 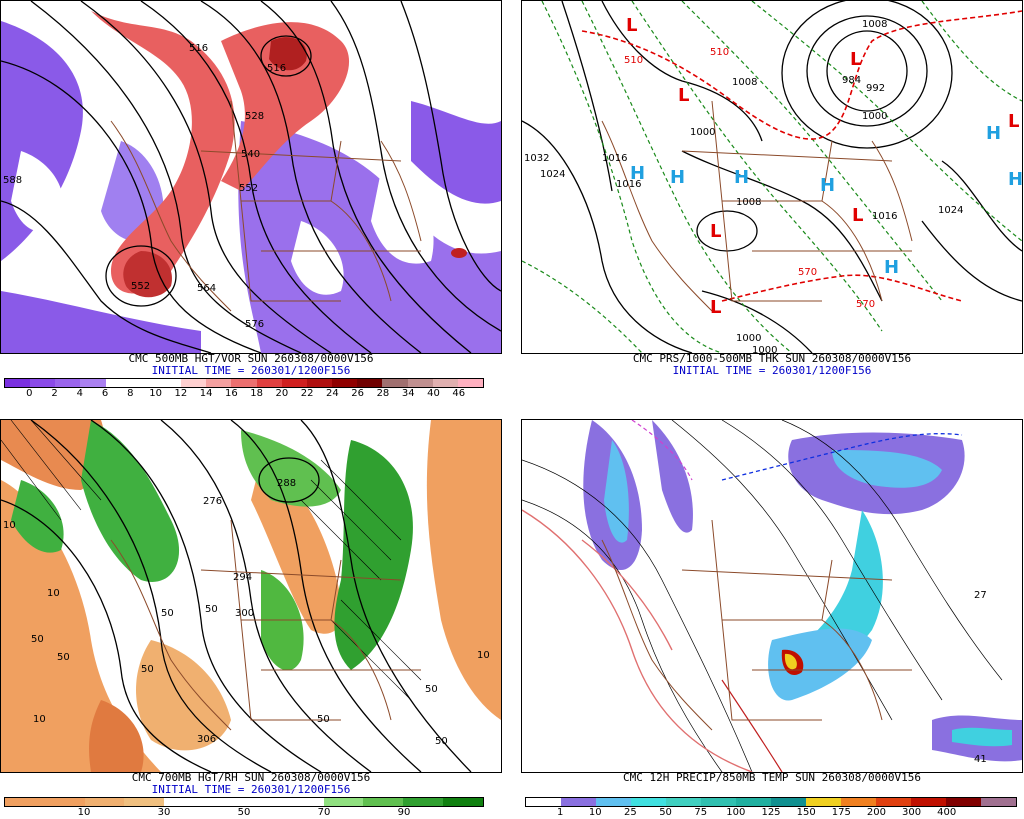 What do you see at coordinates (408, 393) in the screenshot?
I see `legend-tick-label: 34` at bounding box center [408, 393].